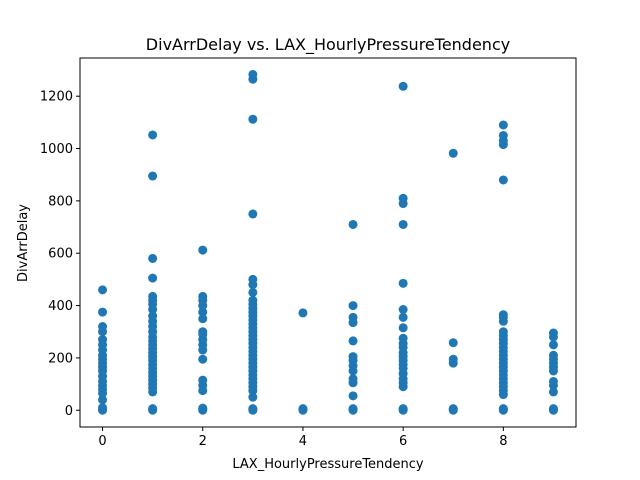  I want to click on y-tick-label: 400, so click(60, 306).